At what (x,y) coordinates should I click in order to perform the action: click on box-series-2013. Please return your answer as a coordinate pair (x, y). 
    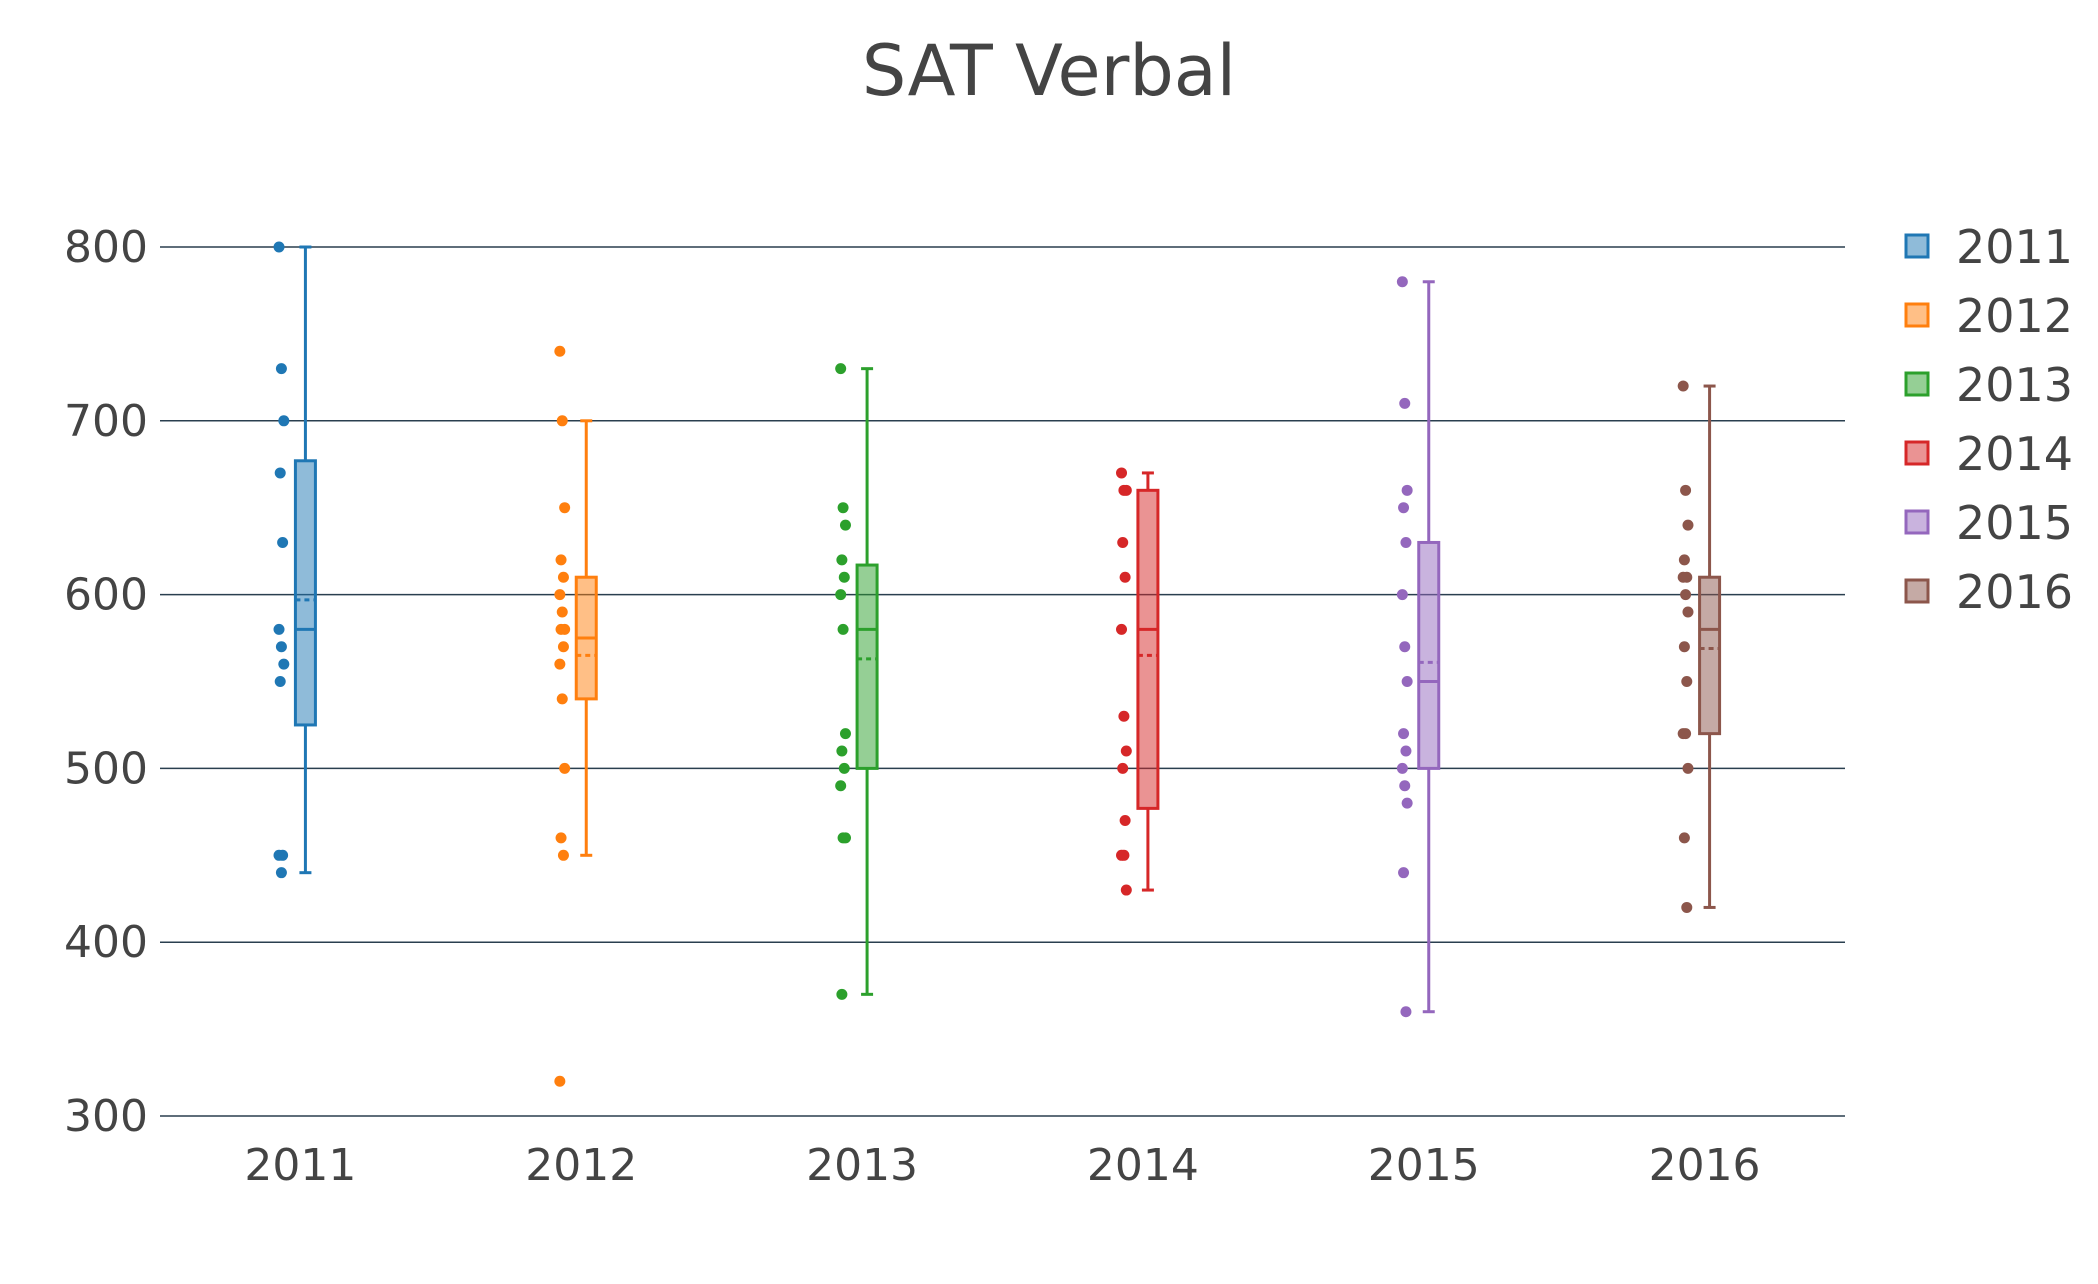
    Looking at the image, I should click on (867, 681).